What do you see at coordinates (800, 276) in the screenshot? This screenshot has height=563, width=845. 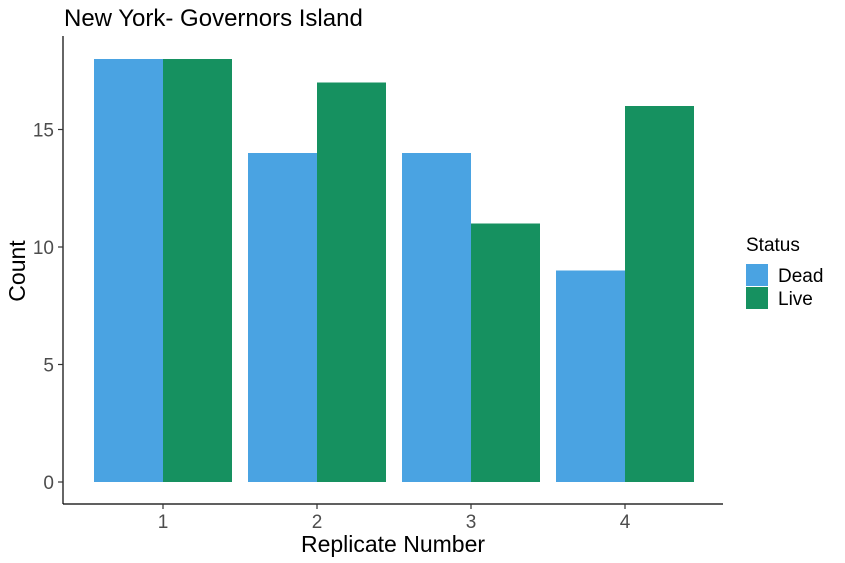 I see `legend-label-dead: Dead` at bounding box center [800, 276].